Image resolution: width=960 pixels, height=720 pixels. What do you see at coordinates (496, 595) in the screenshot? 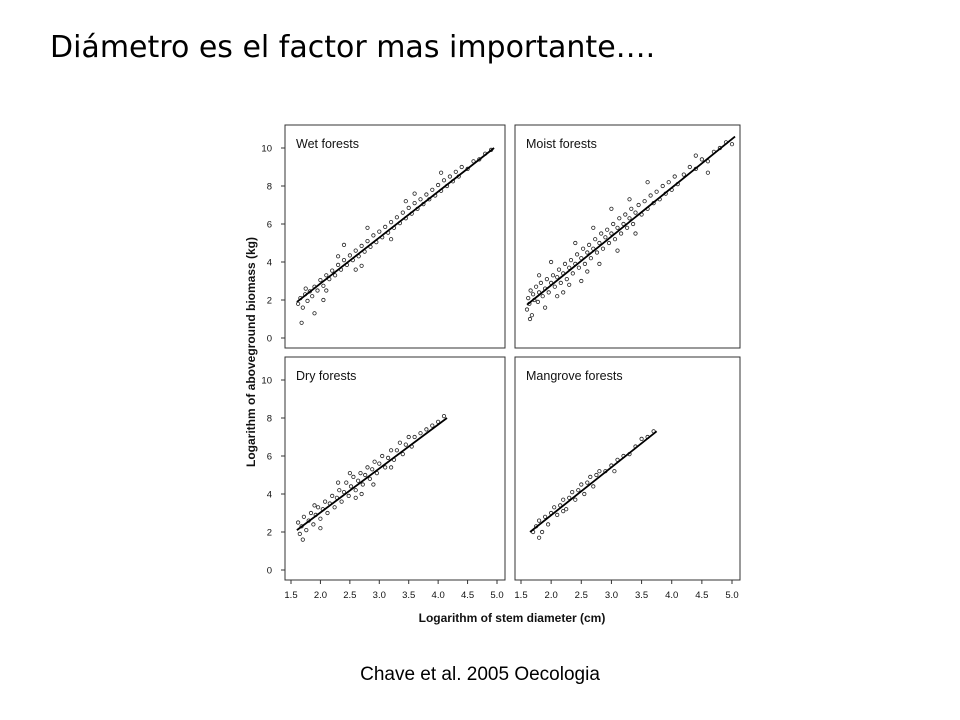
I see `x-tick-label: 5.0` at bounding box center [496, 595].